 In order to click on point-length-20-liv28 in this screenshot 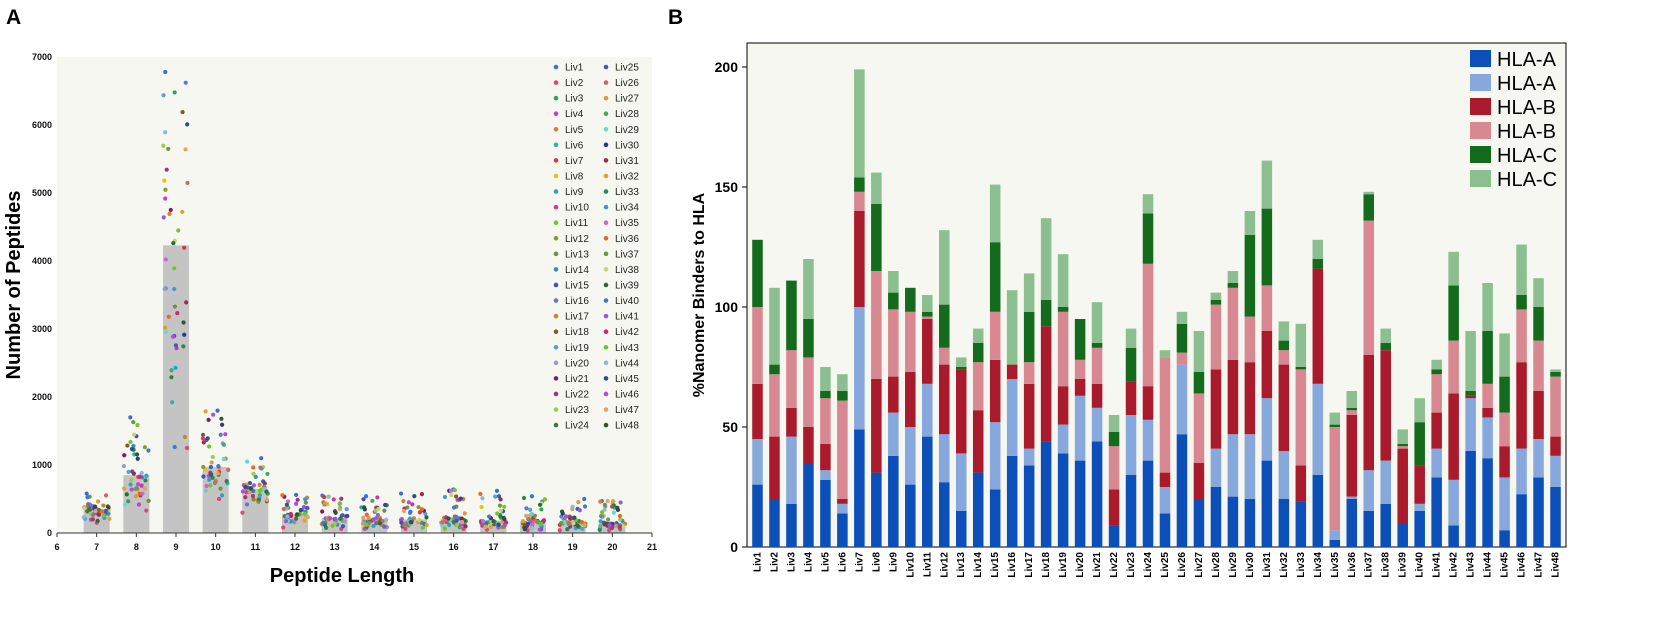, I will do `click(608, 519)`.